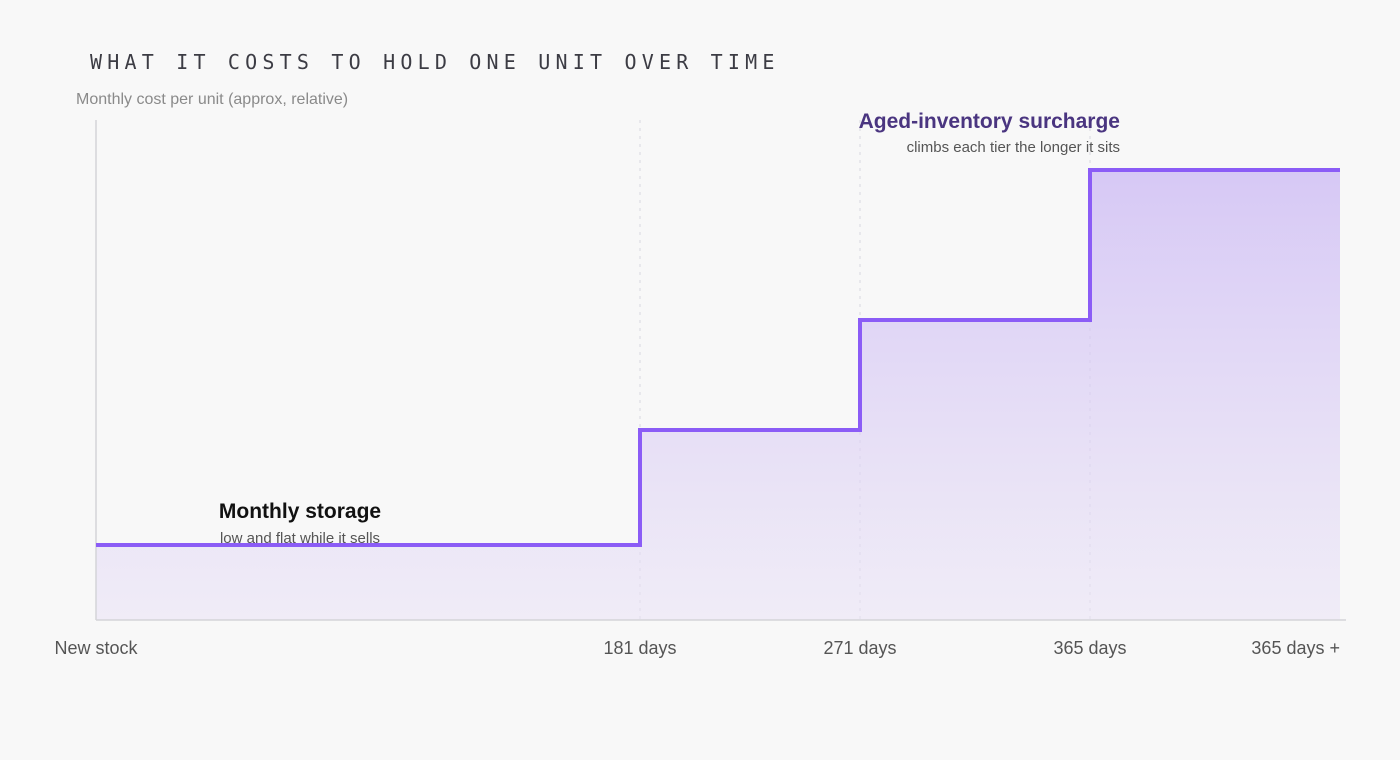  Describe the element at coordinates (96, 648) in the screenshot. I see `x-tick-label: New stock` at that location.